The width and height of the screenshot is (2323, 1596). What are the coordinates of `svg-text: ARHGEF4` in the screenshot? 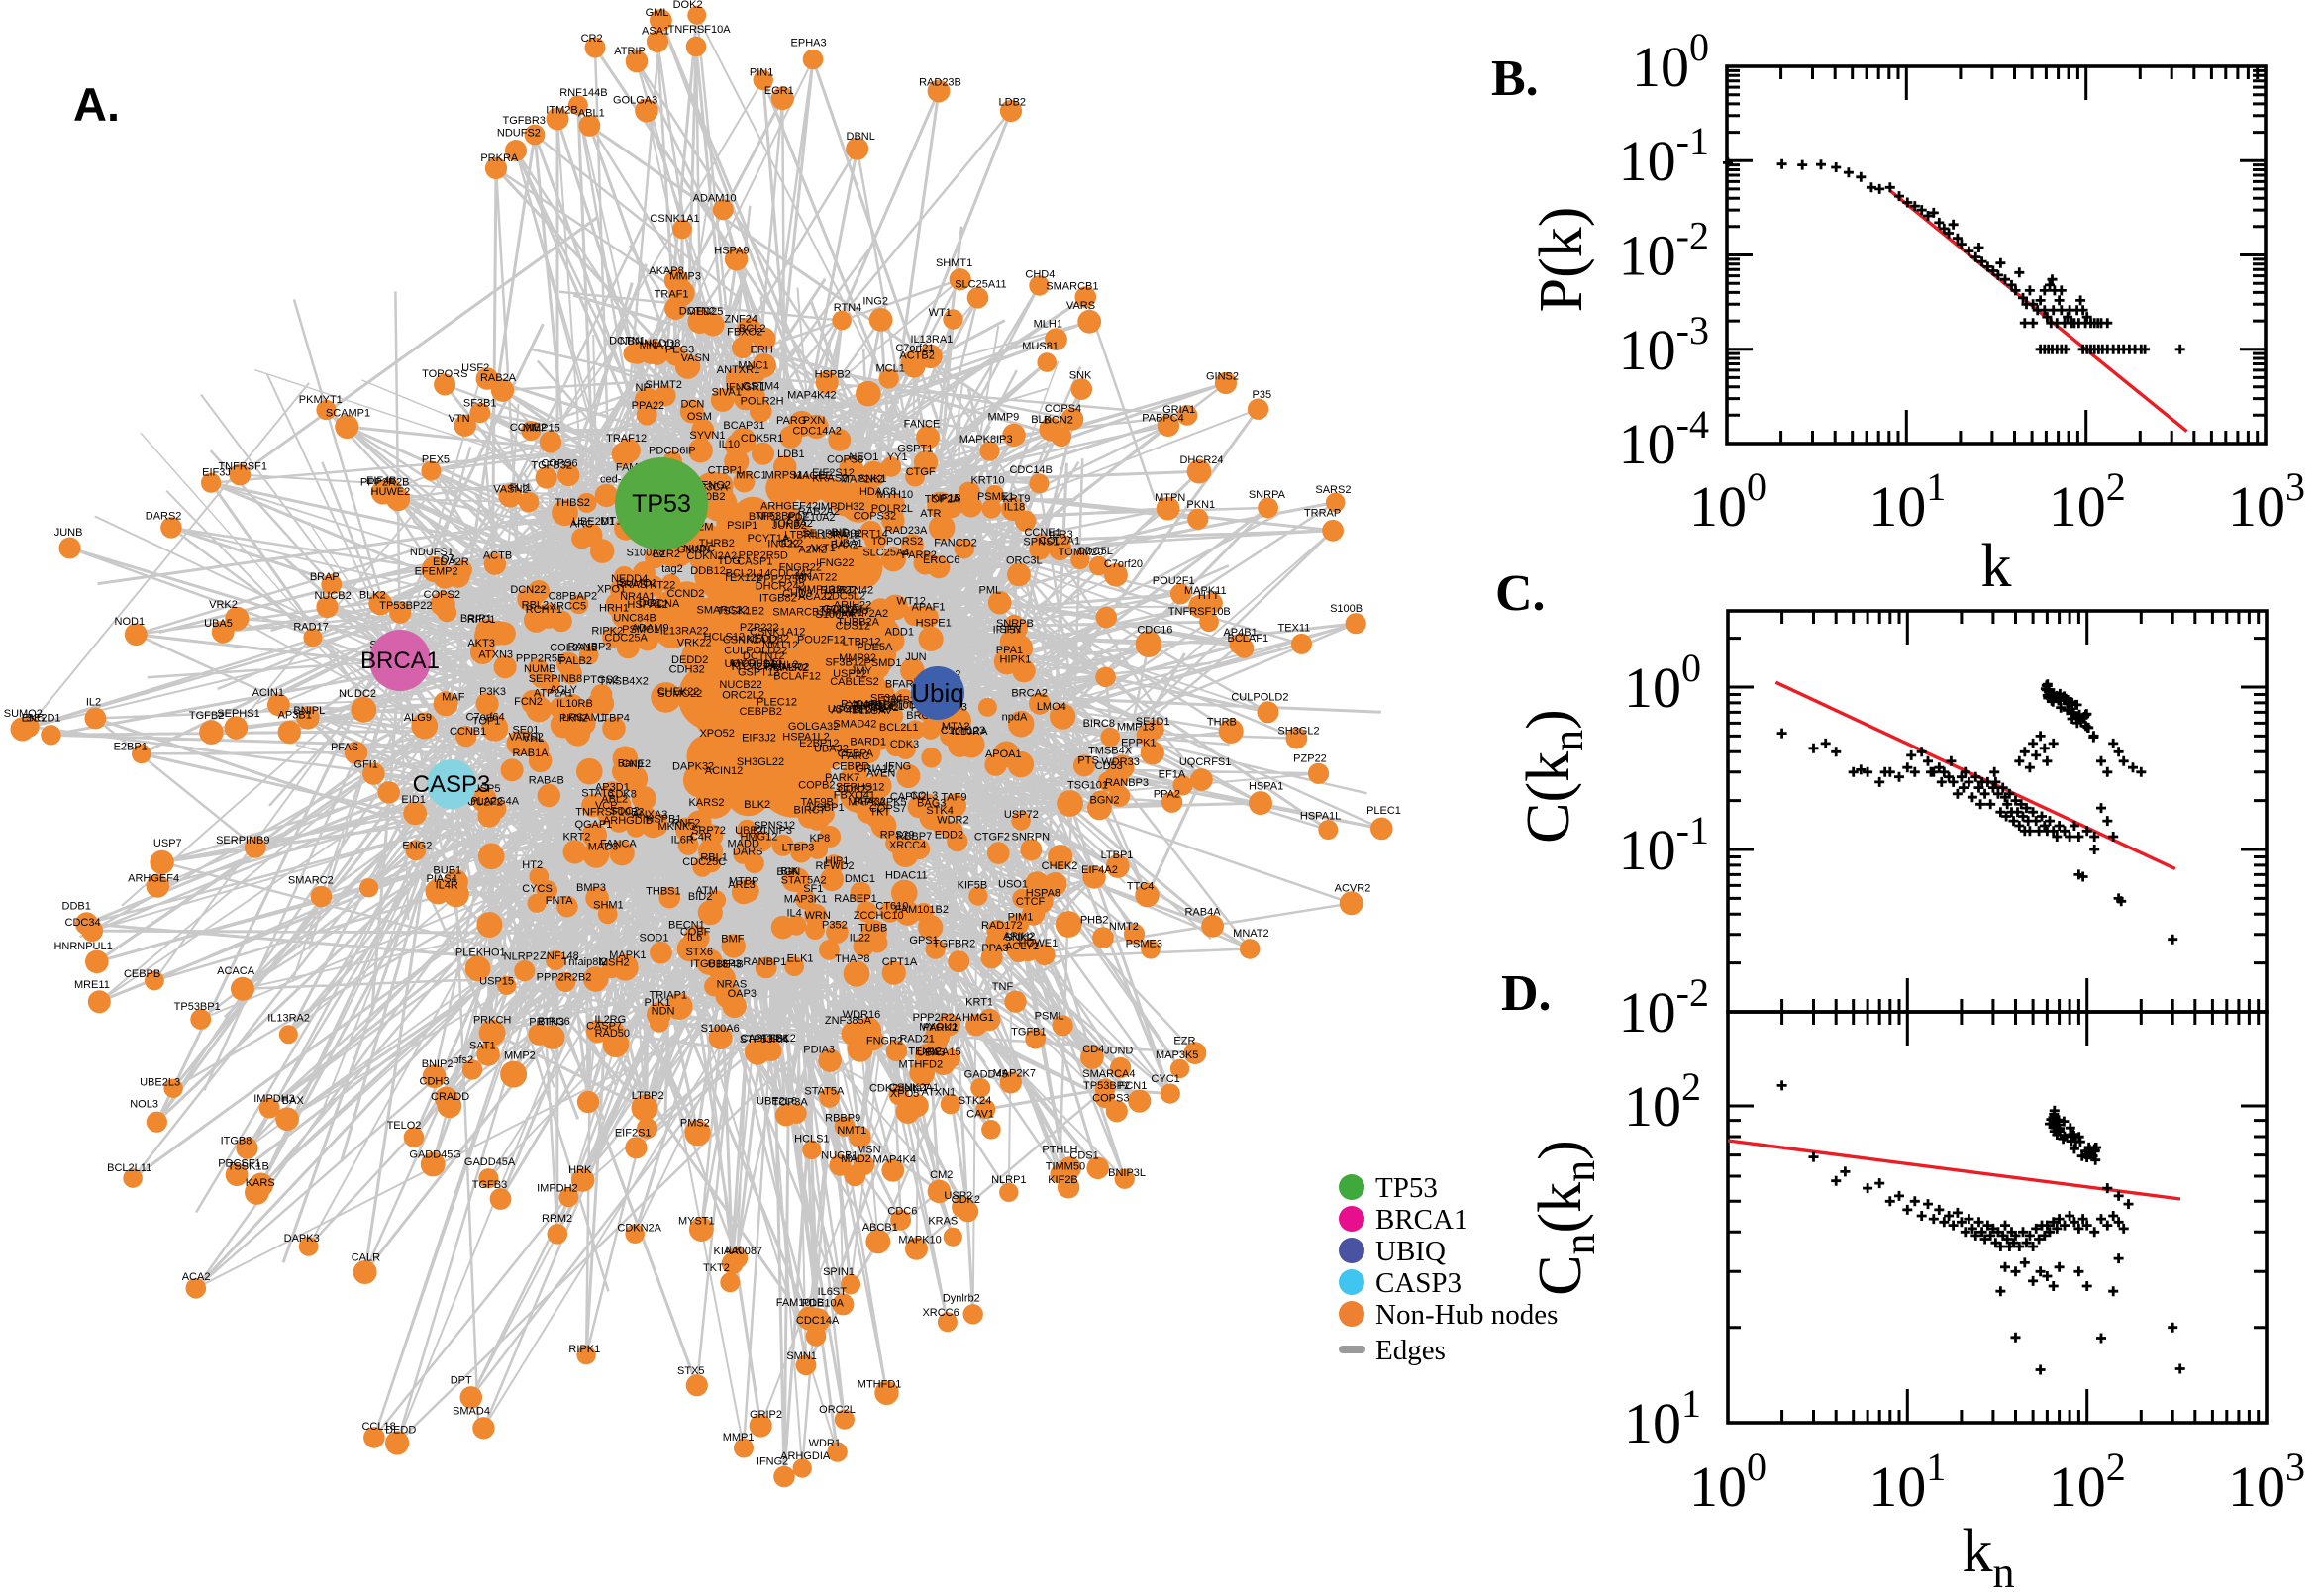 It's located at (153, 879).